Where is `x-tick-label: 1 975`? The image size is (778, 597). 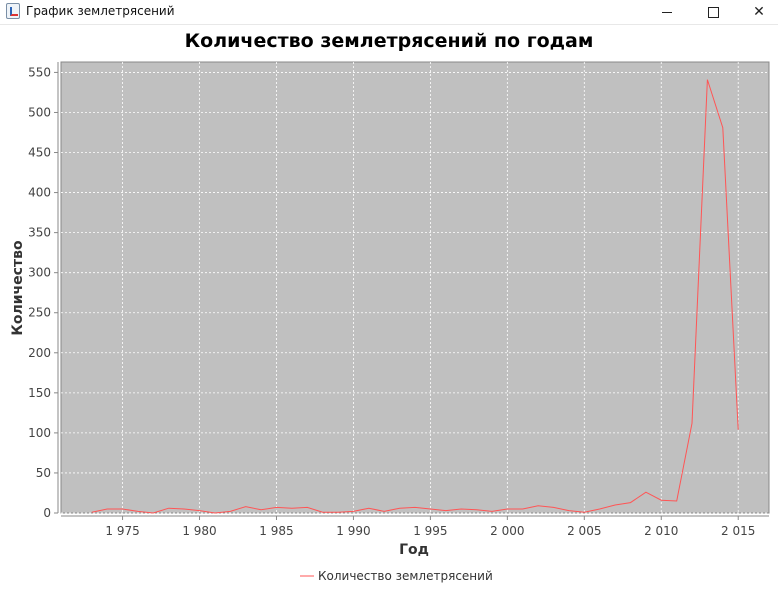 x-tick-label: 1 975 is located at coordinates (122, 531).